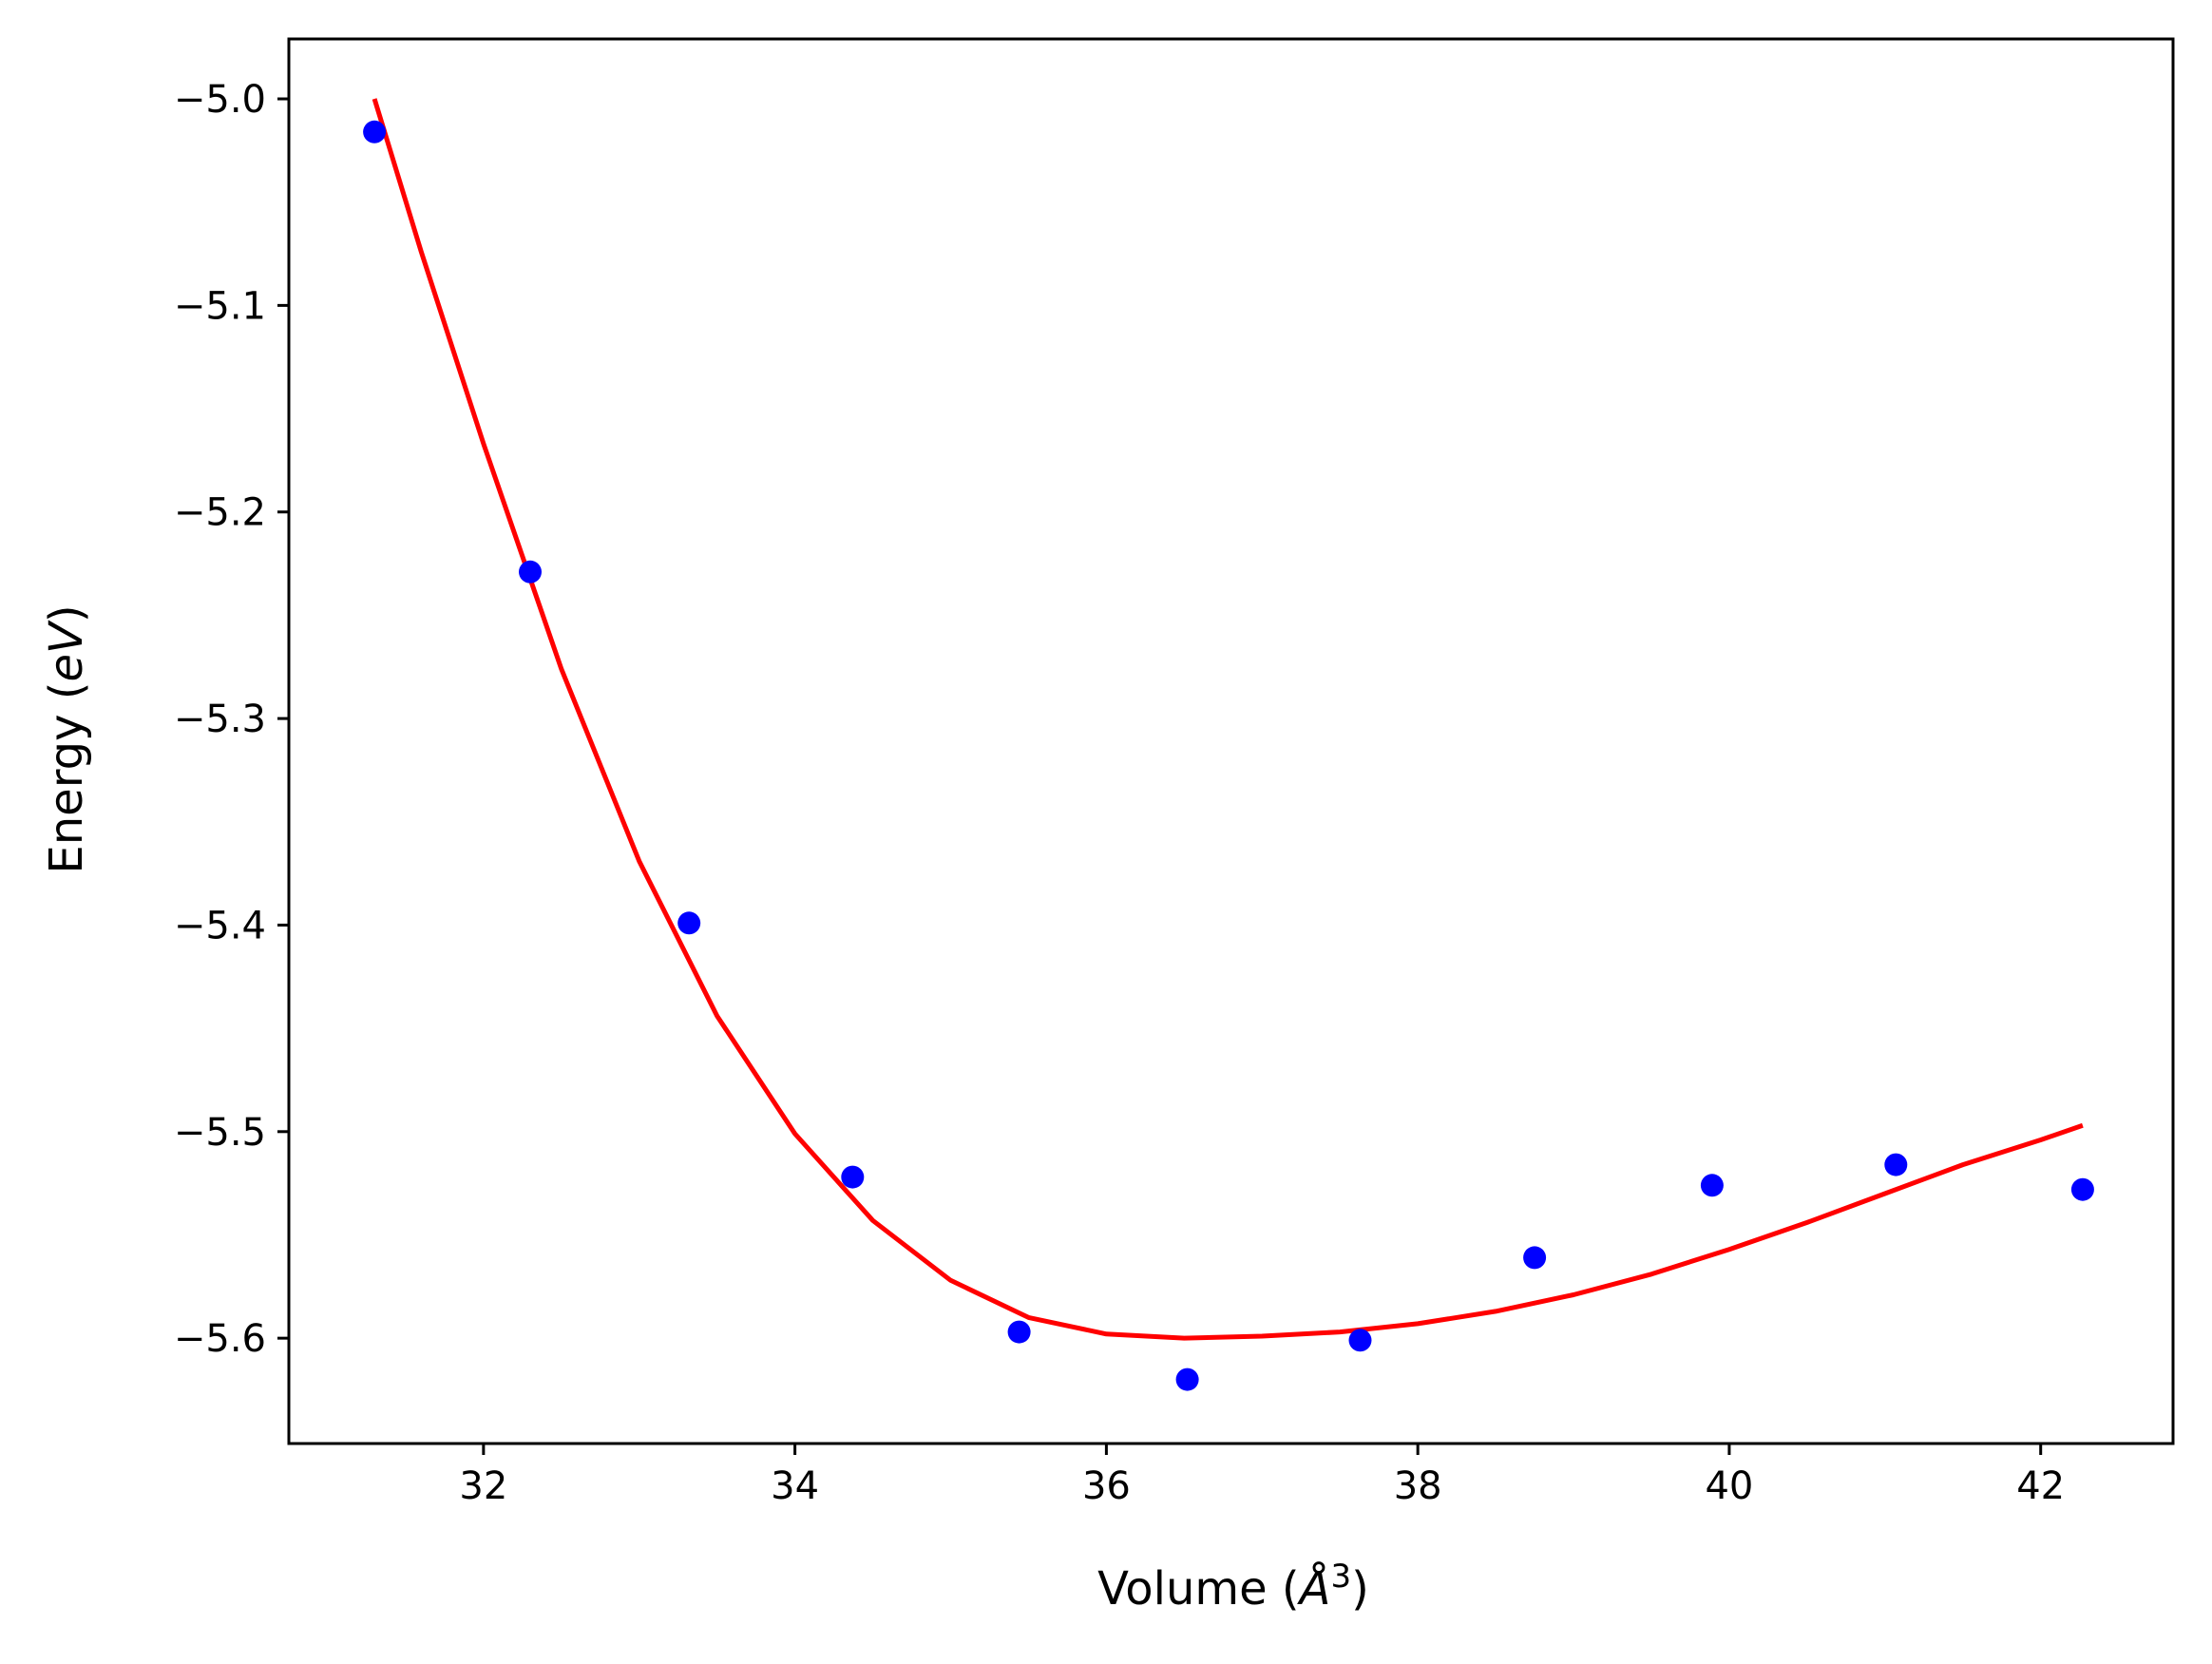  I want to click on x-tick-label: 34, so click(795, 1486).